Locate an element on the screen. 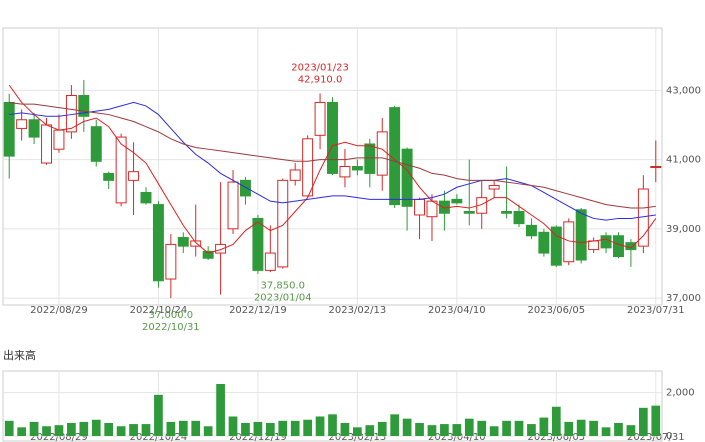 The width and height of the screenshot is (705, 442). annotation-text: 2023/01/23 is located at coordinates (320, 67).